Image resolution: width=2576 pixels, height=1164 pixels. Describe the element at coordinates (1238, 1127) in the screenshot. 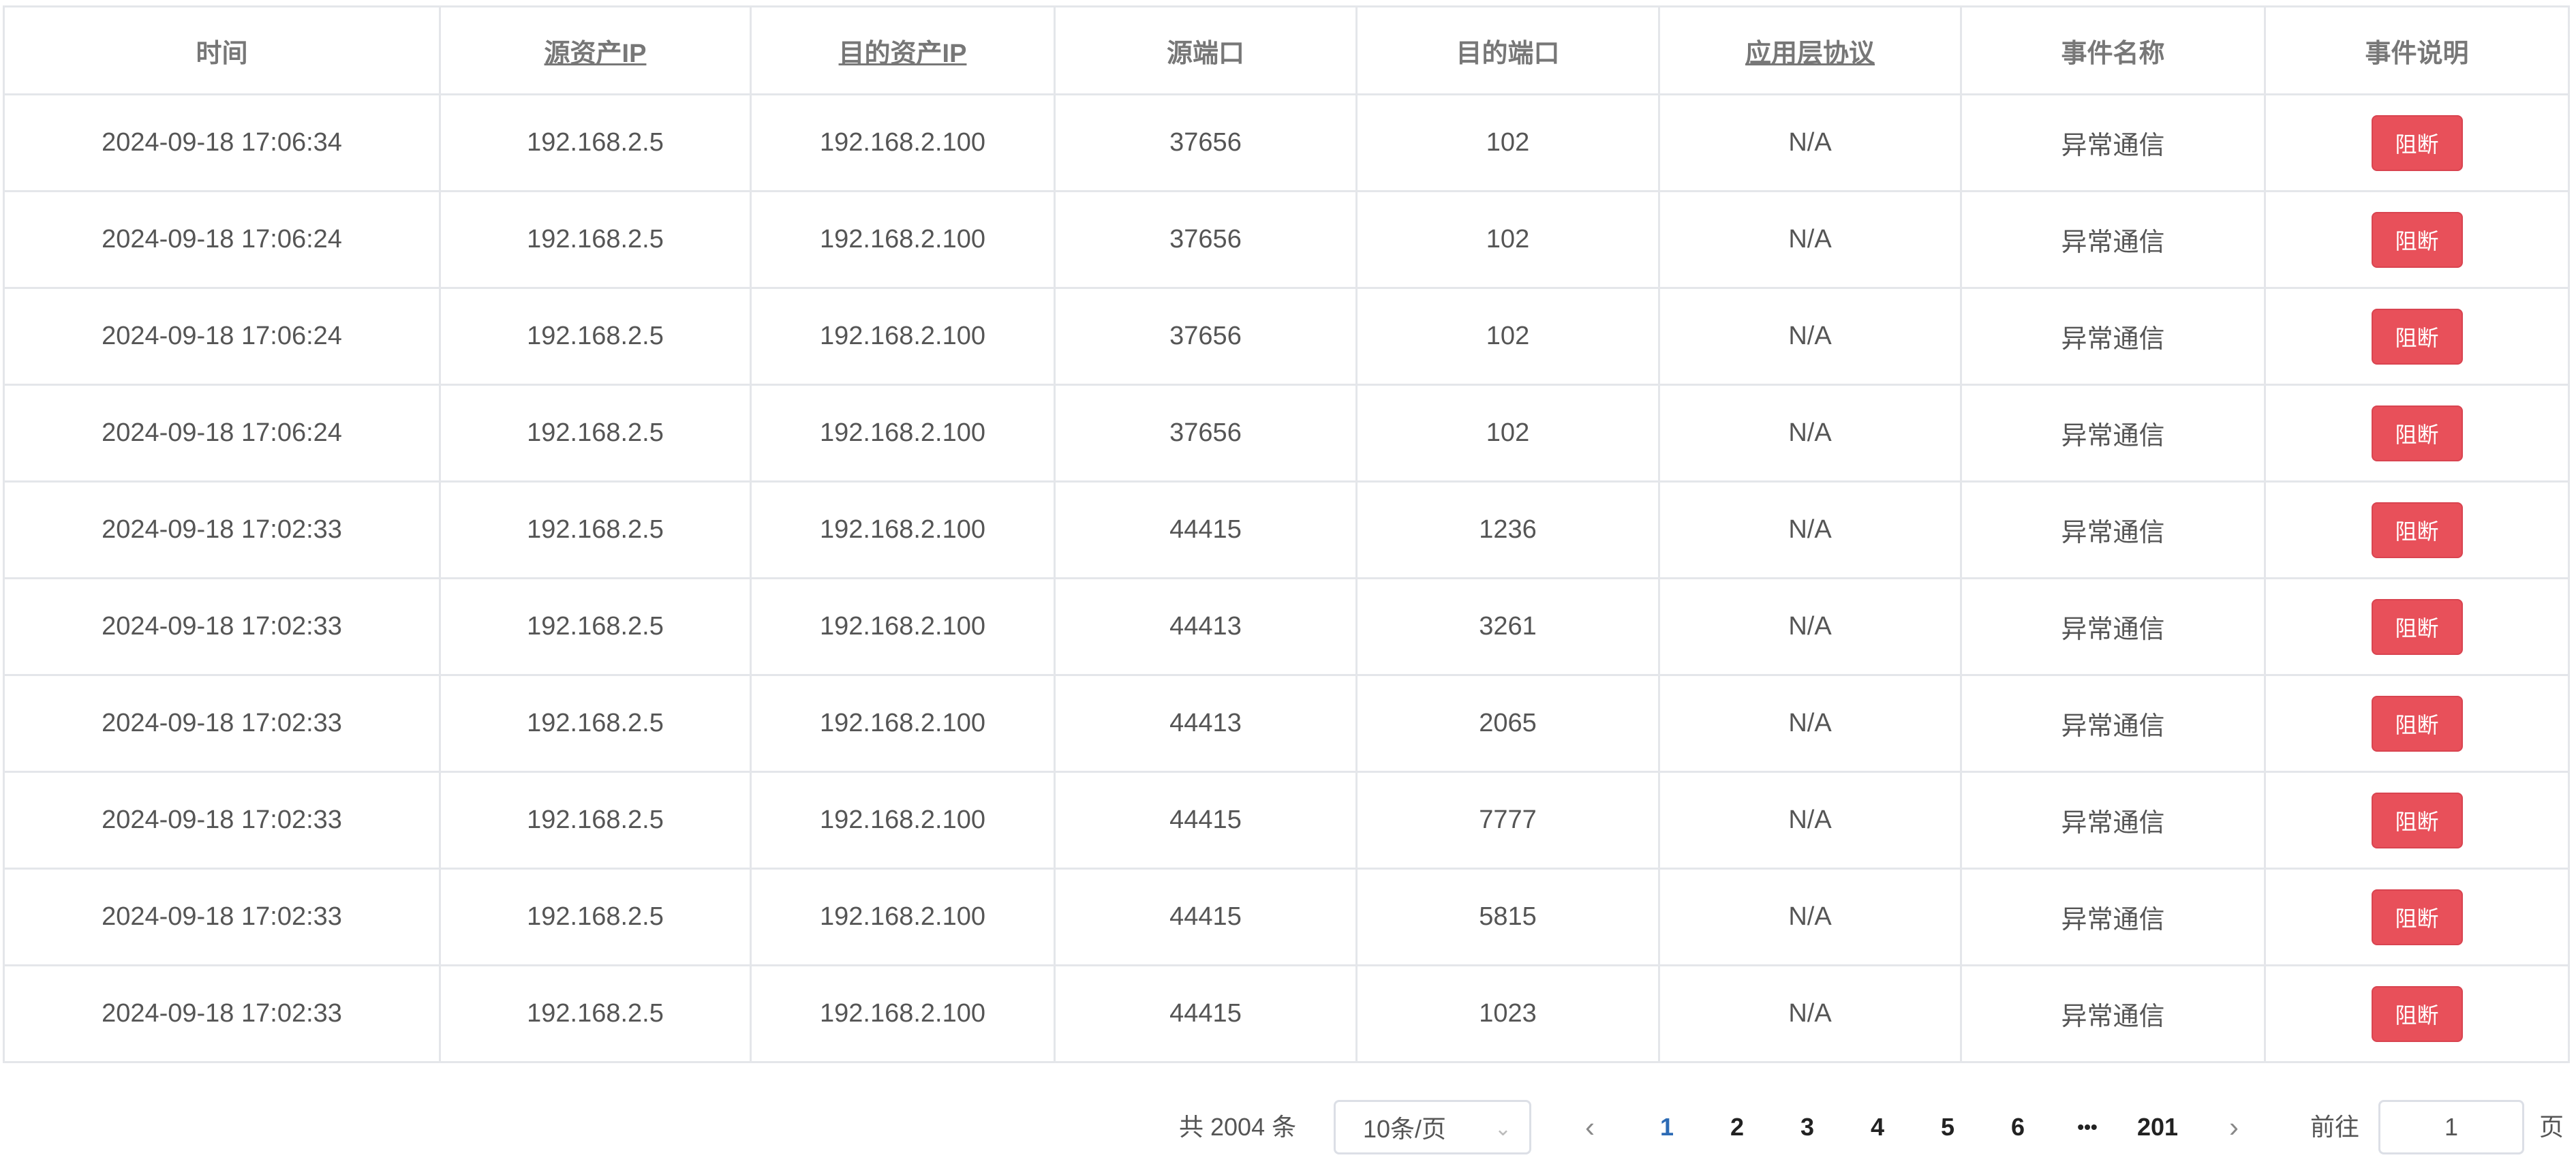

I see `total-count: 共 2004 条` at that location.